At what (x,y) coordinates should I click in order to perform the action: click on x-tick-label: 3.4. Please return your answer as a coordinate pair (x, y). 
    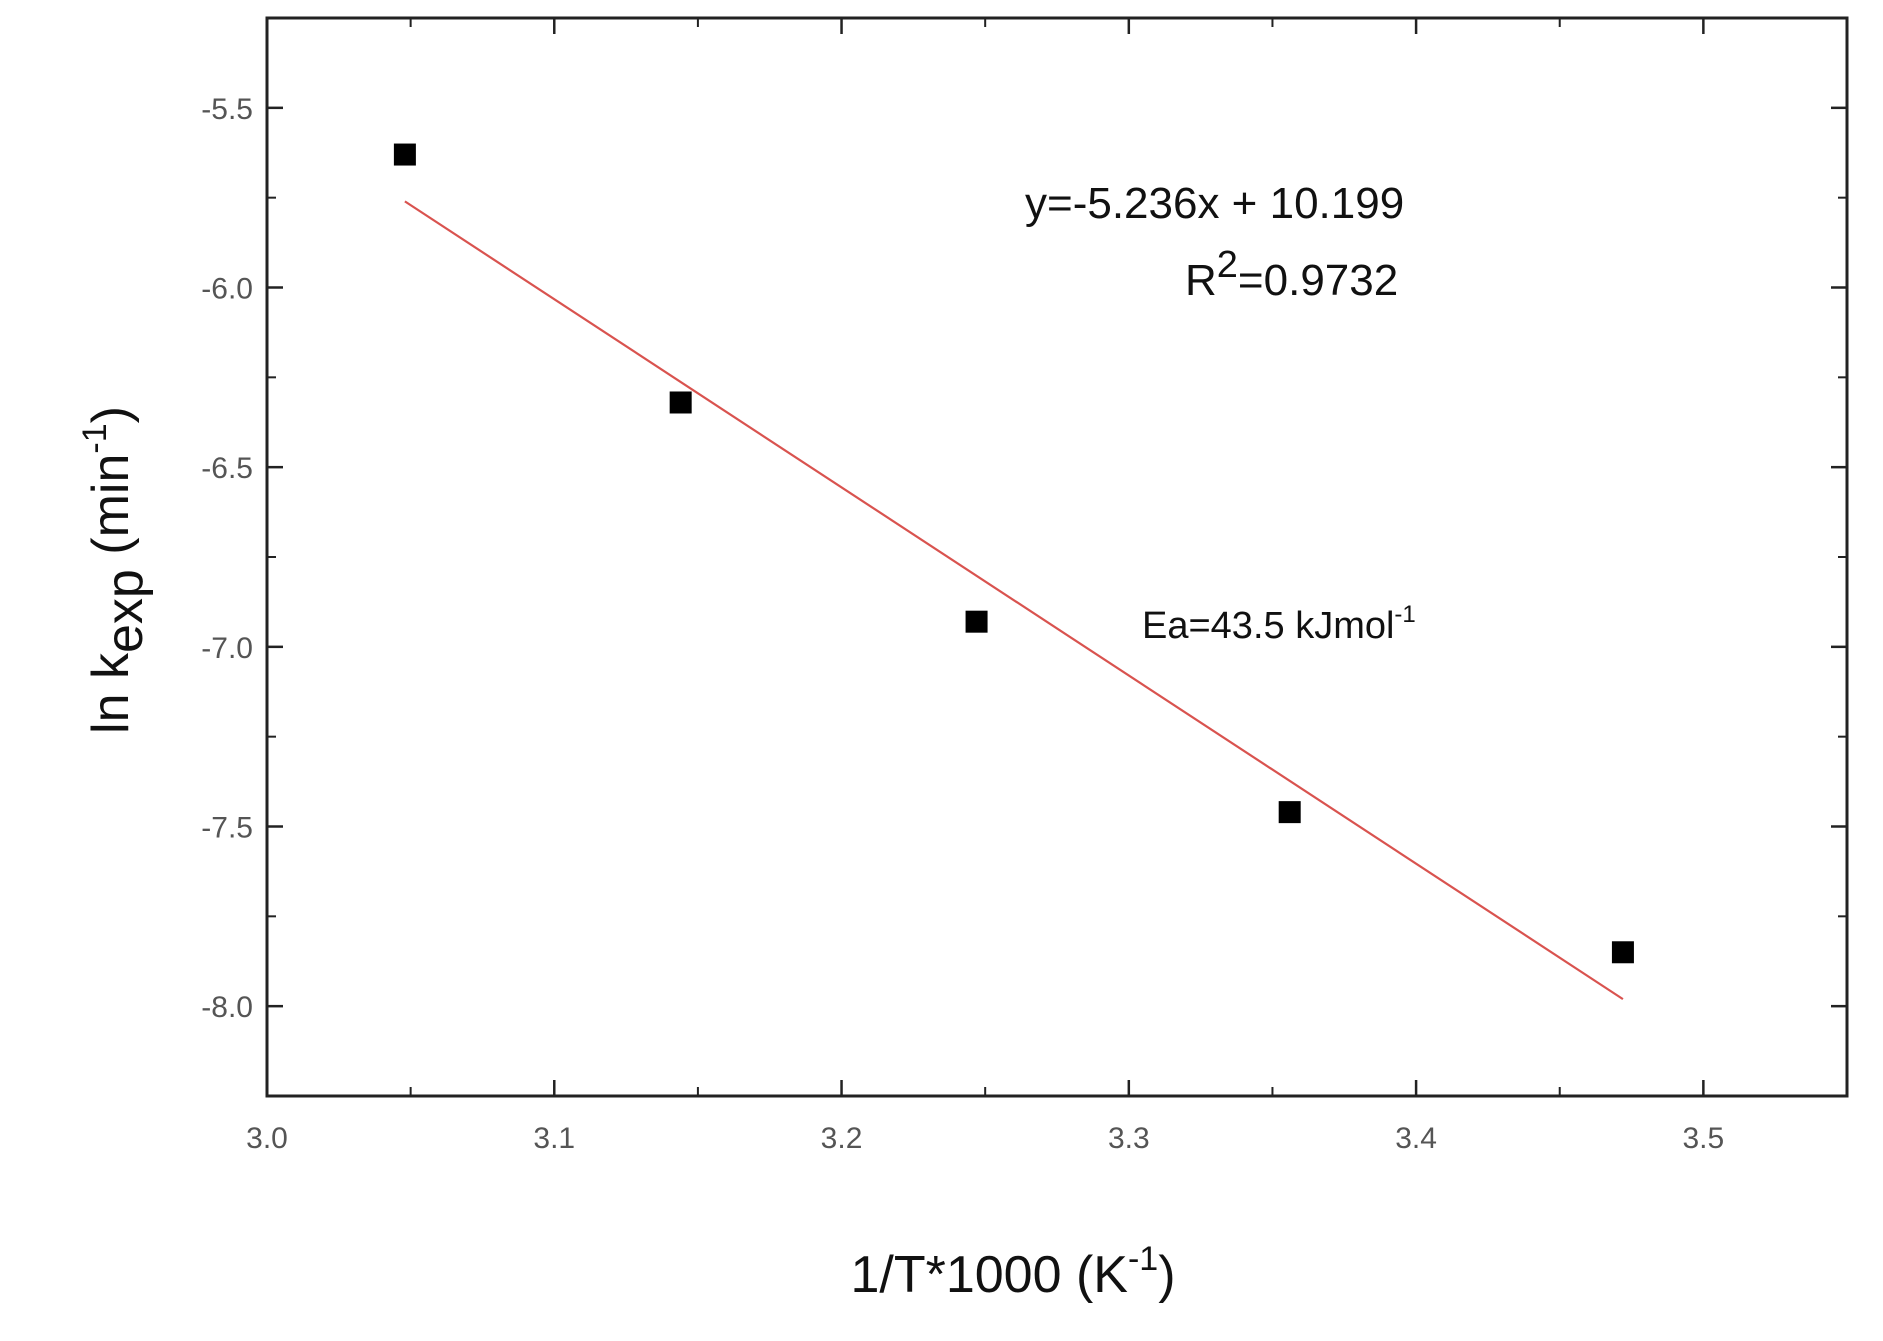
    Looking at the image, I should click on (1416, 1138).